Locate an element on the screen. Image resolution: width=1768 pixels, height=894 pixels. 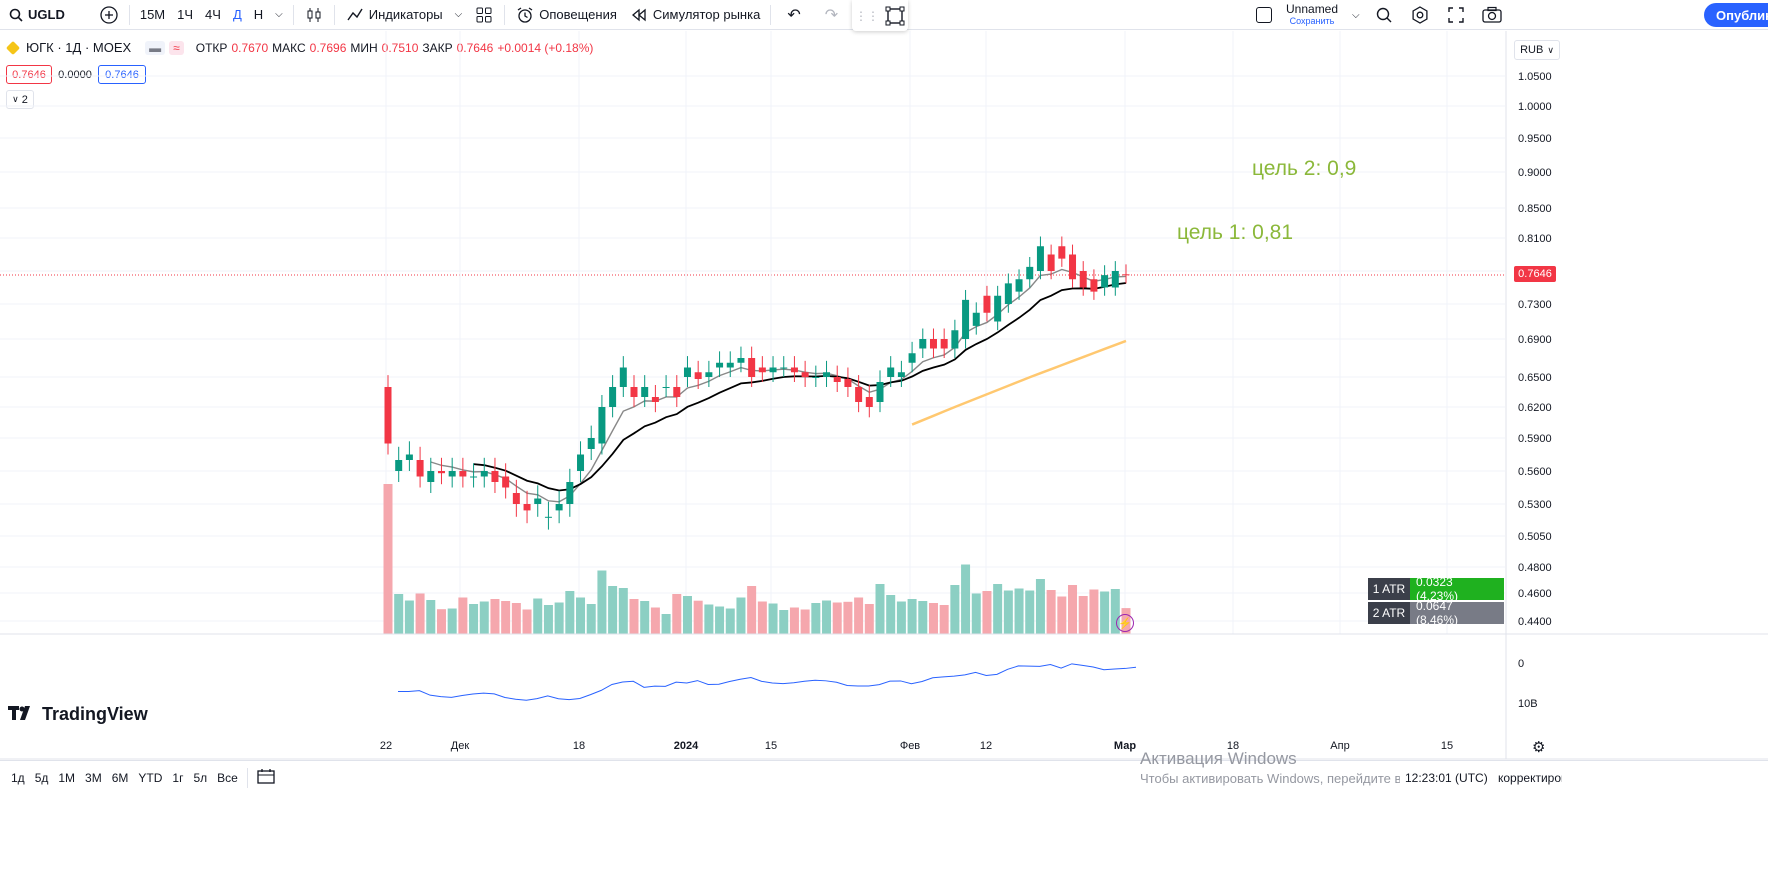
legend-title: ЮГК · 1Д · MOEX is located at coordinates (79, 47).